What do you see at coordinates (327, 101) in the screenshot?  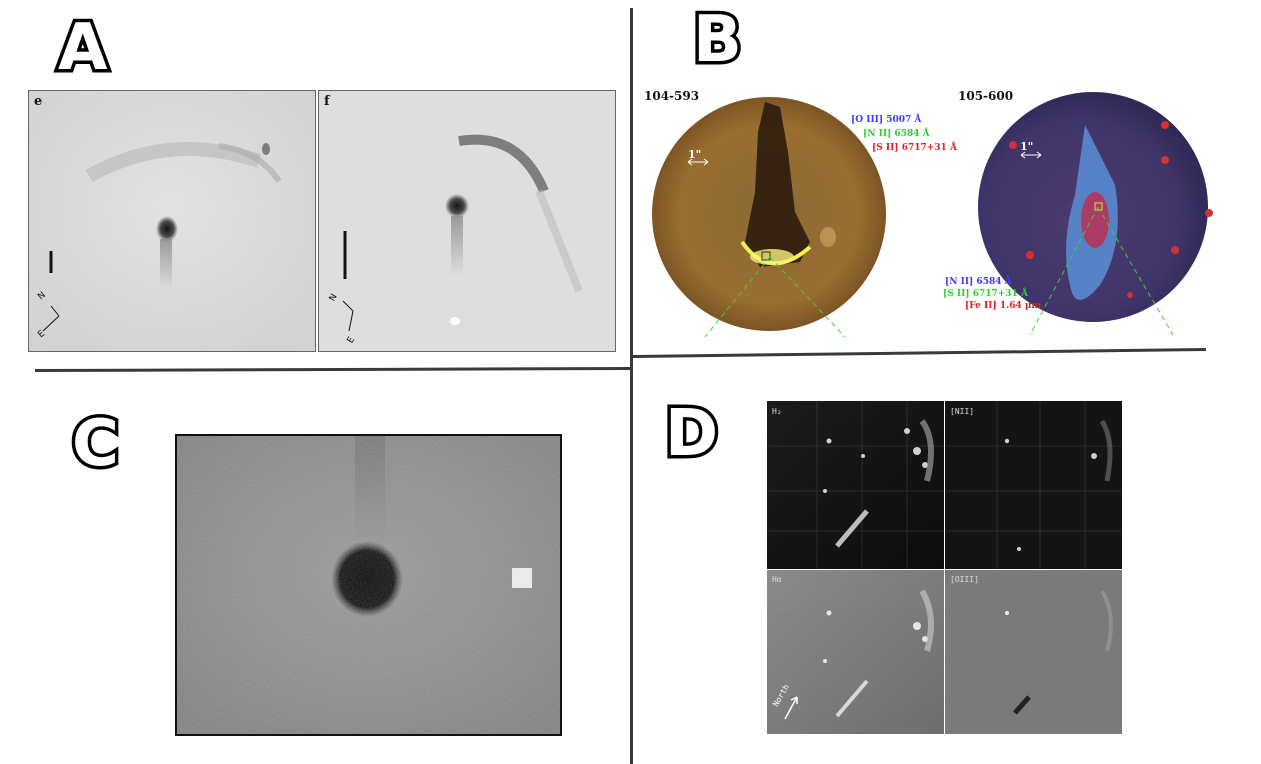 I see `panel-a-f-label: f` at bounding box center [327, 101].